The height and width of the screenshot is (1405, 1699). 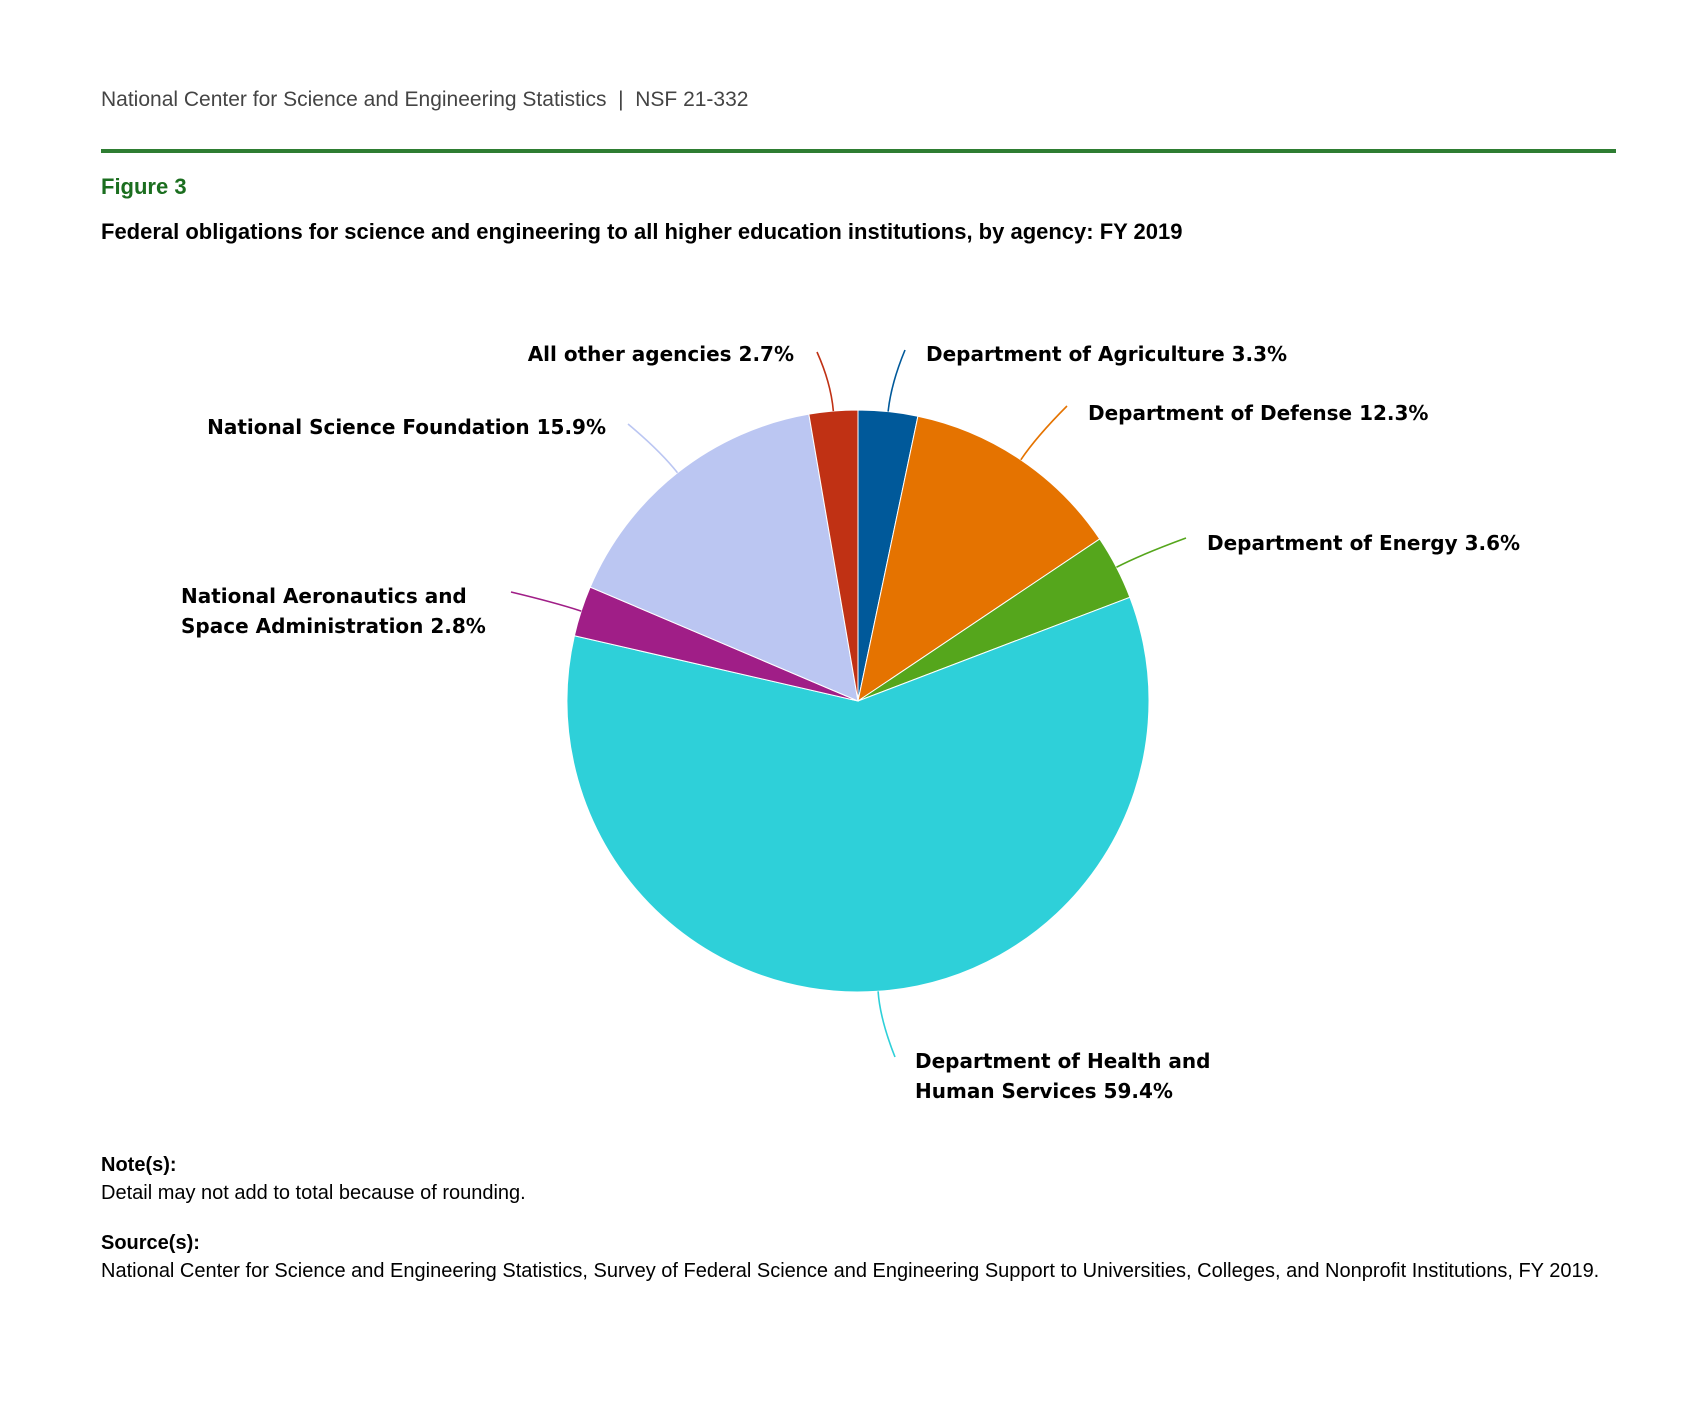 What do you see at coordinates (546, 601) in the screenshot?
I see `leader-line-nasa` at bounding box center [546, 601].